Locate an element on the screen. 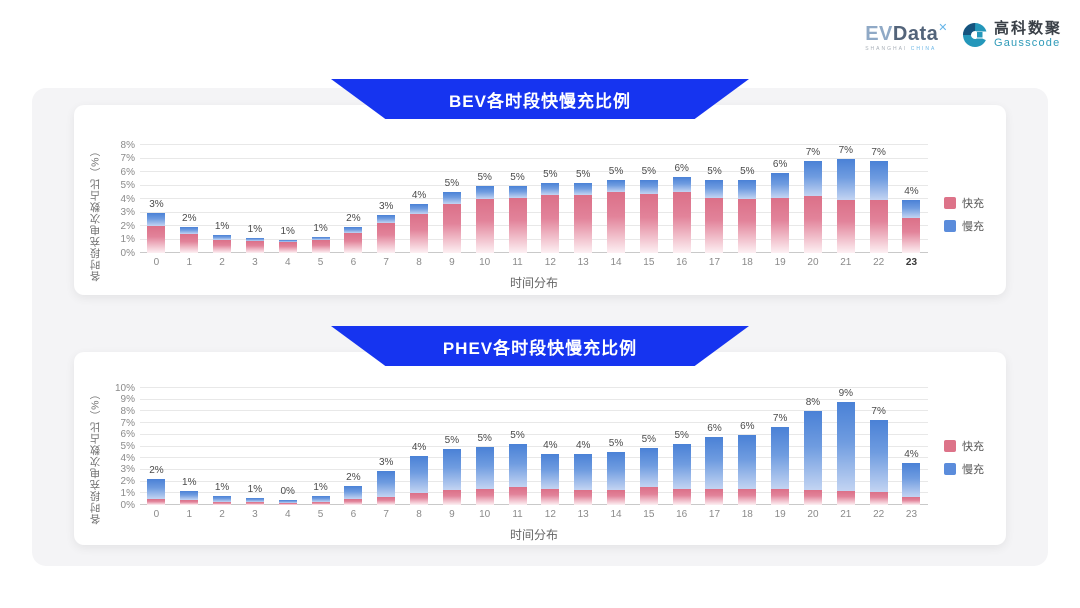 This screenshot has height=608, width=1080. bar-group: 3% is located at coordinates (386, 446).